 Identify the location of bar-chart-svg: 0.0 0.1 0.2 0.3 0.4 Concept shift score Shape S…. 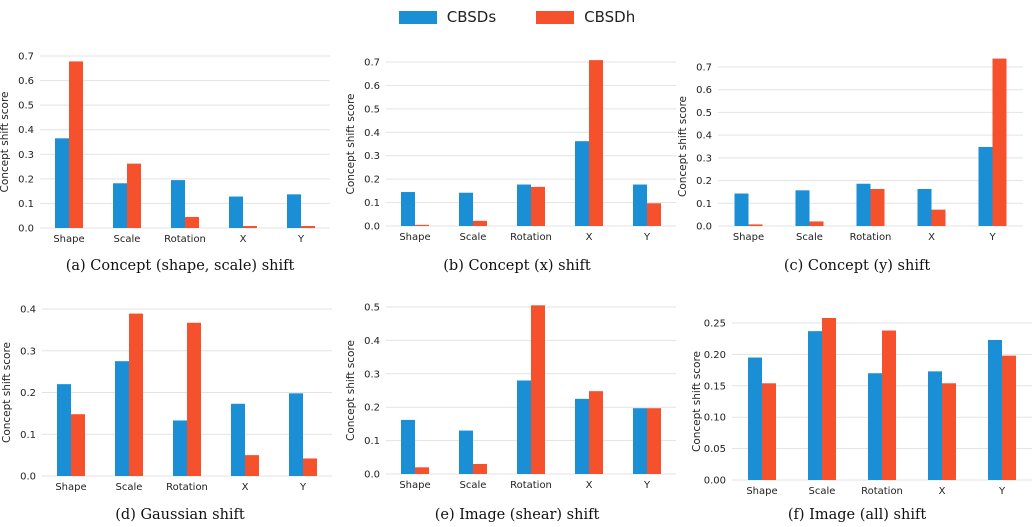
(166, 399).